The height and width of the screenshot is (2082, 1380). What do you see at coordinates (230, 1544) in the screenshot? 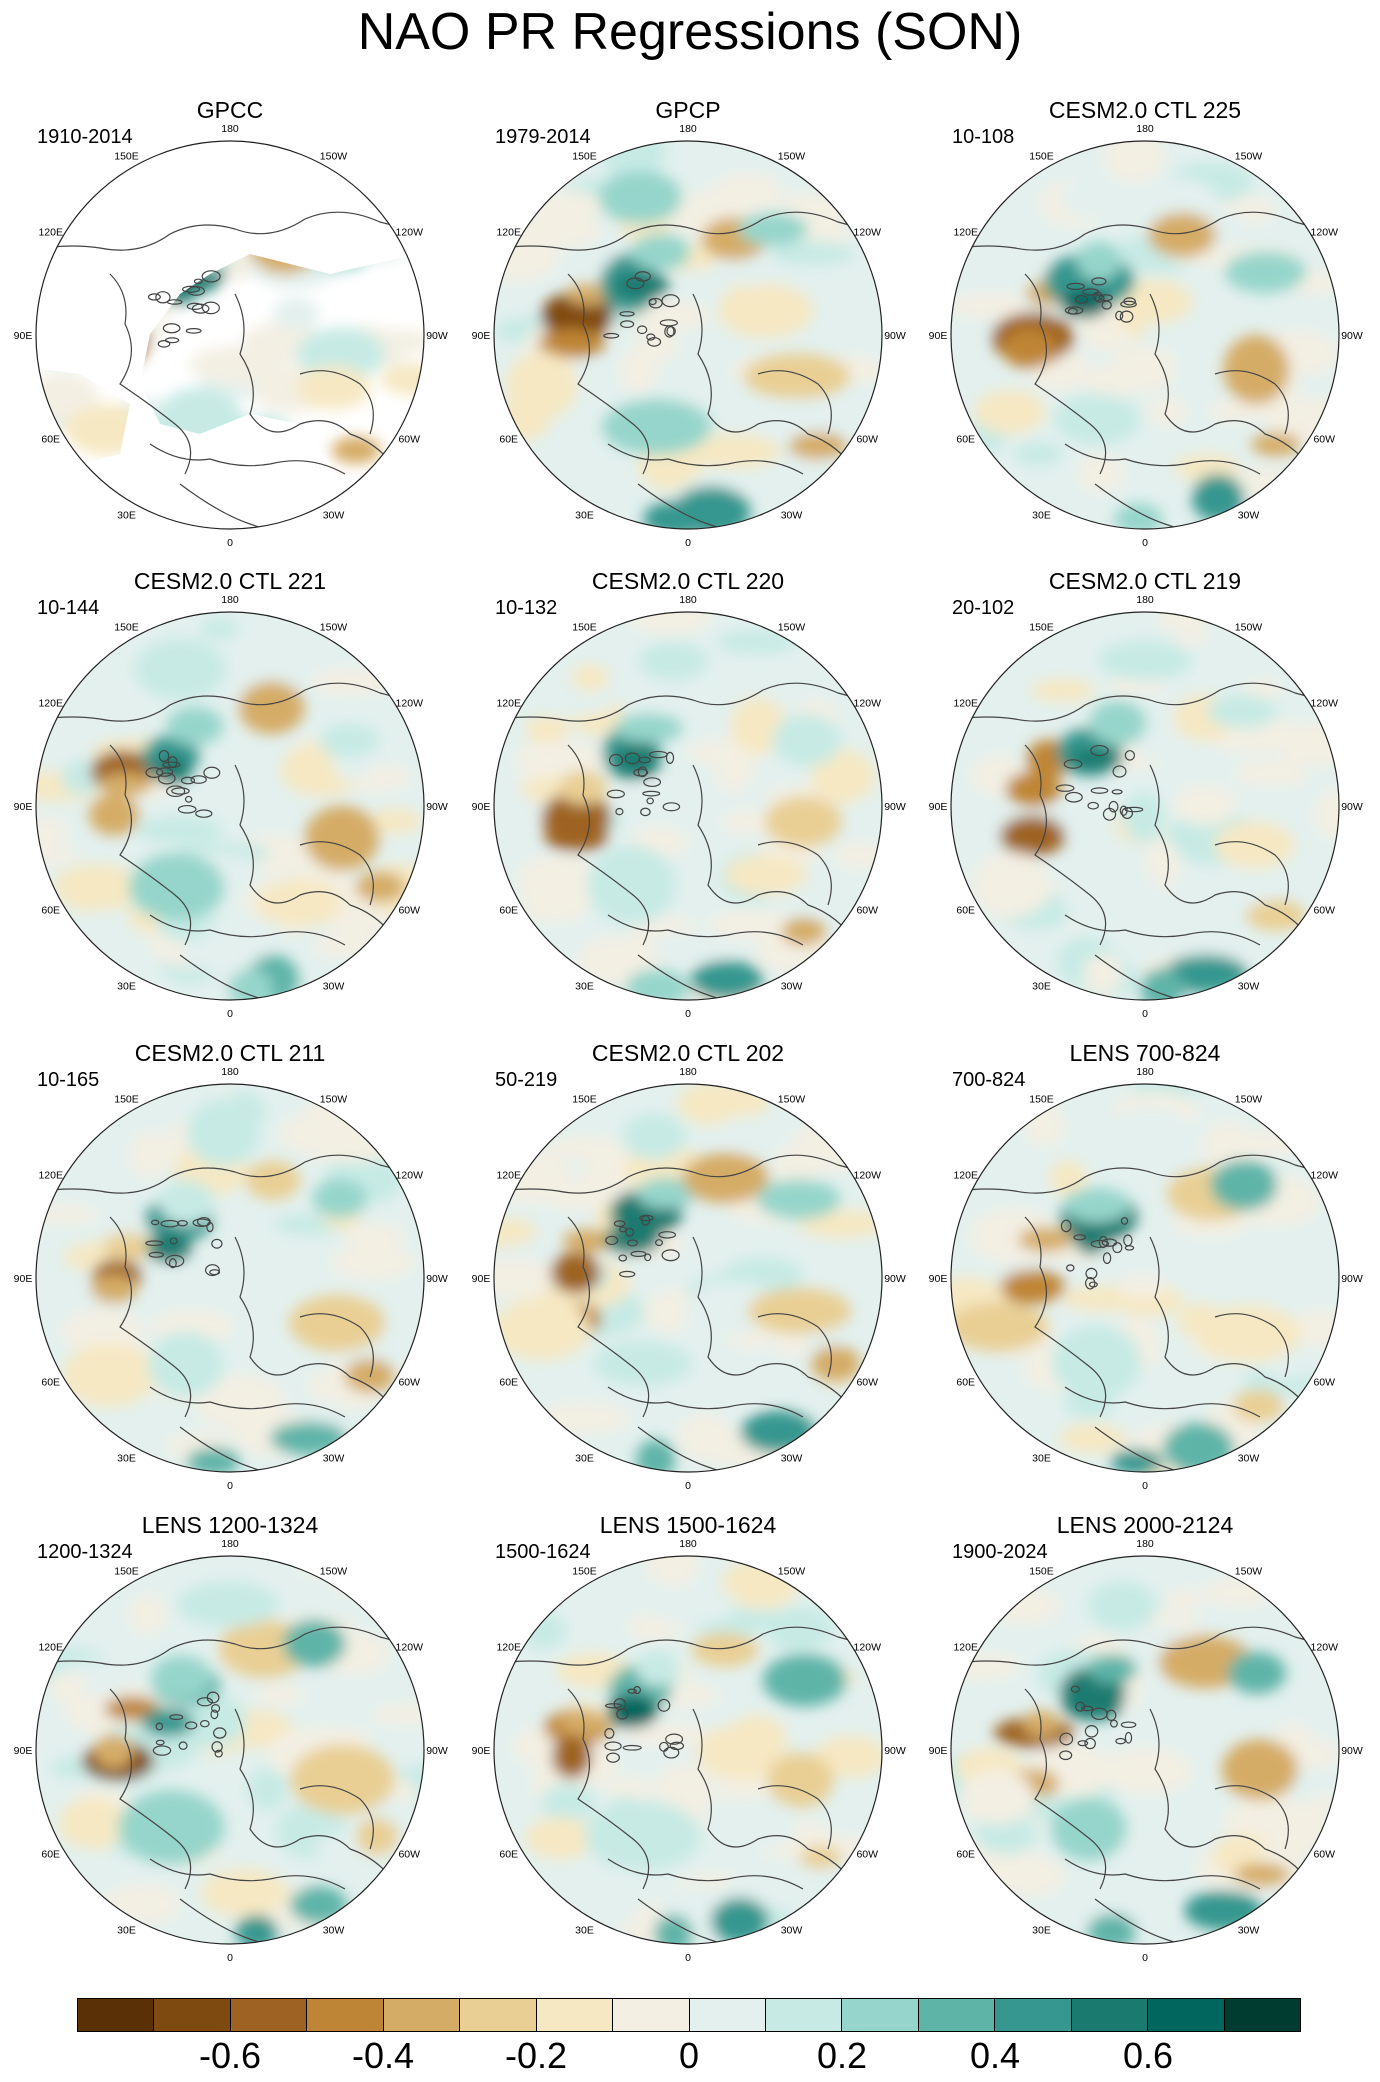
I see `longitude-label: 180` at bounding box center [230, 1544].